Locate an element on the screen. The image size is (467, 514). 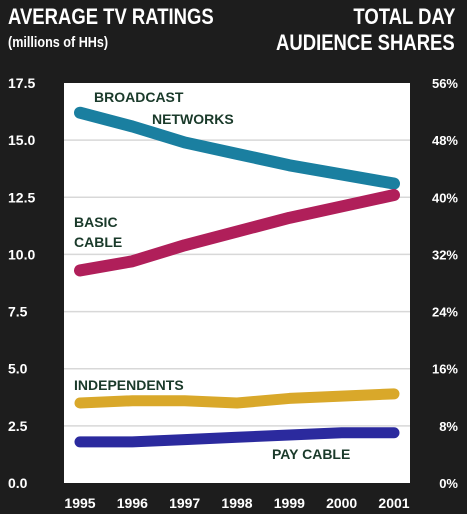
series-label-basic-cable: CABLE is located at coordinates (98, 242).